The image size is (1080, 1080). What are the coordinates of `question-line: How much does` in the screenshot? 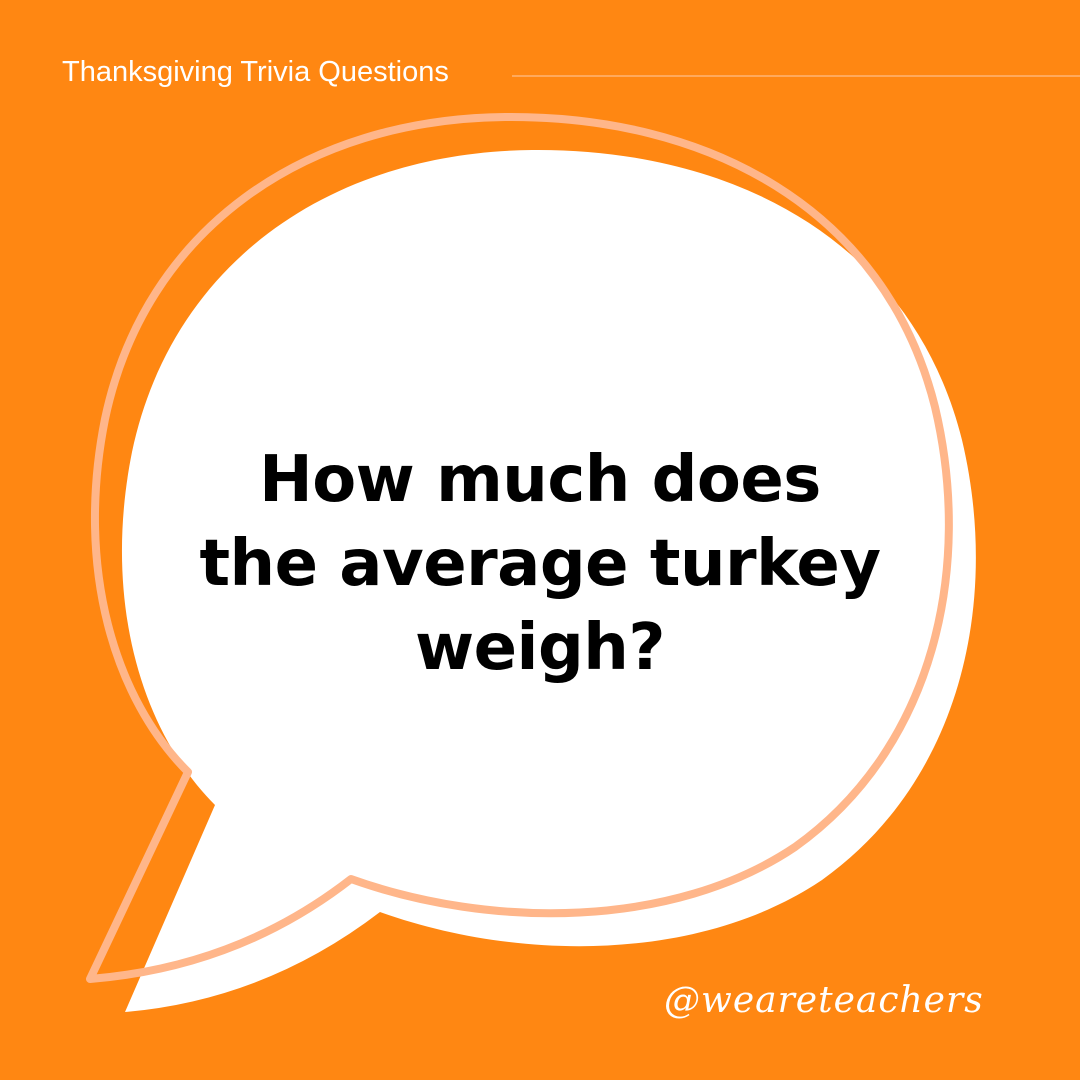 It's located at (540, 480).